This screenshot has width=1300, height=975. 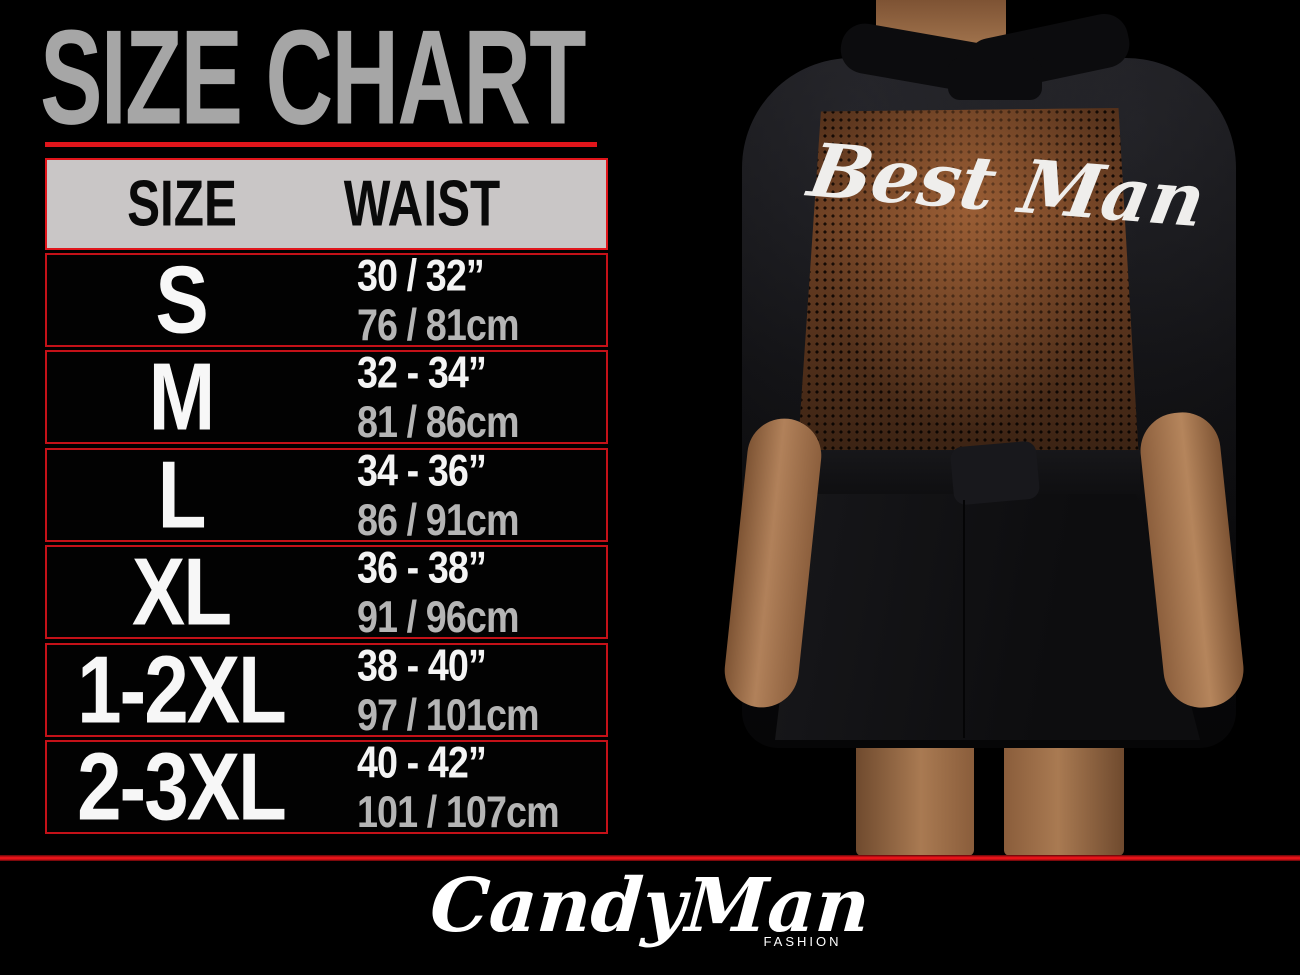 I want to click on table-row: M 32 - 34” 81 / 86cm, so click(x=326, y=396).